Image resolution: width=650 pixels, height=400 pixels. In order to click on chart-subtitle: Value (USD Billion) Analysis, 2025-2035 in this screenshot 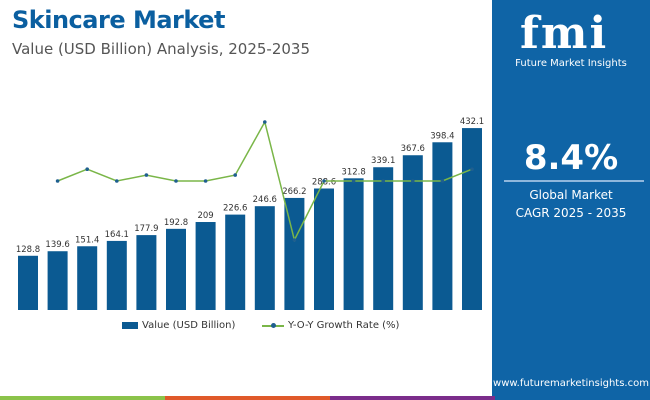, I will do `click(161, 49)`.